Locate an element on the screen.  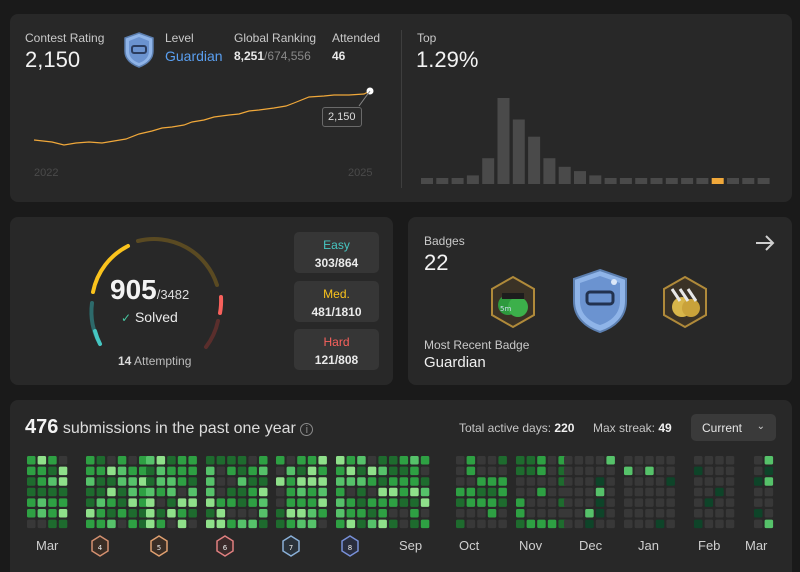
50-days-badge-icon: 5m is located at coordinates (513, 302).